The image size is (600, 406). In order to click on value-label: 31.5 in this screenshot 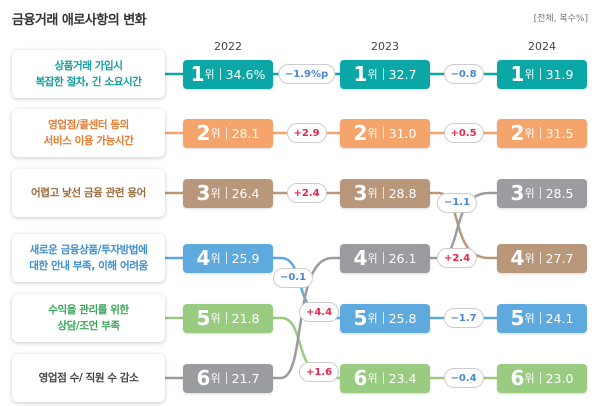, I will do `click(559, 133)`.